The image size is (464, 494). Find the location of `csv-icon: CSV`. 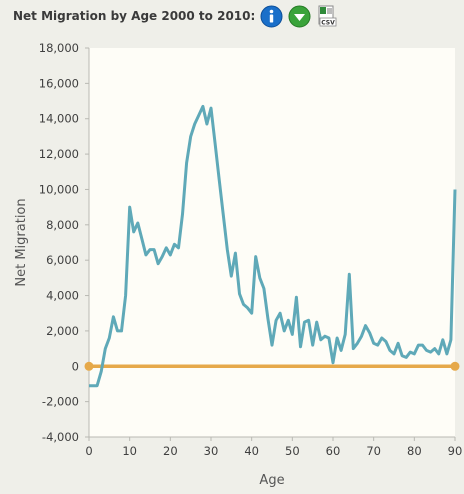

csv-icon: CSV is located at coordinates (327, 16).